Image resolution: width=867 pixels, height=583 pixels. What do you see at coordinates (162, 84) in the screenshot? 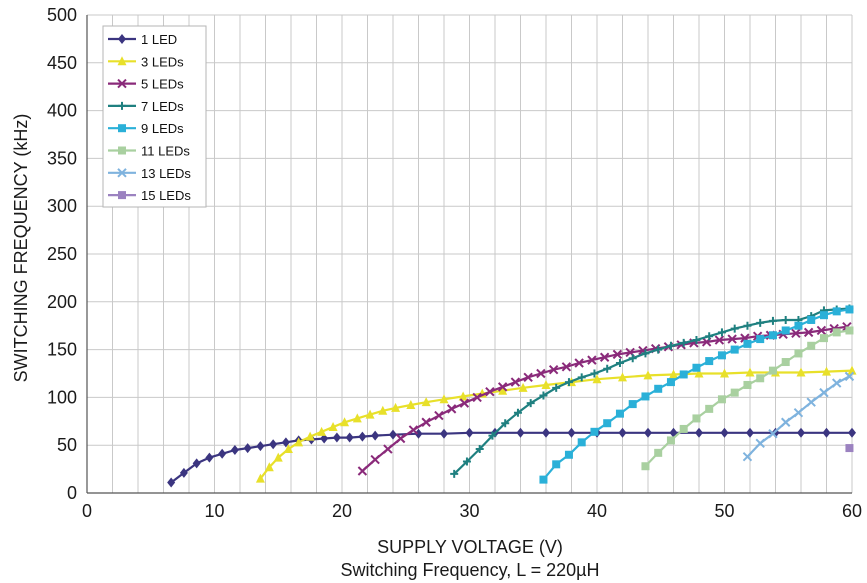
I see `legend-label: 5 LEDs` at bounding box center [162, 84].